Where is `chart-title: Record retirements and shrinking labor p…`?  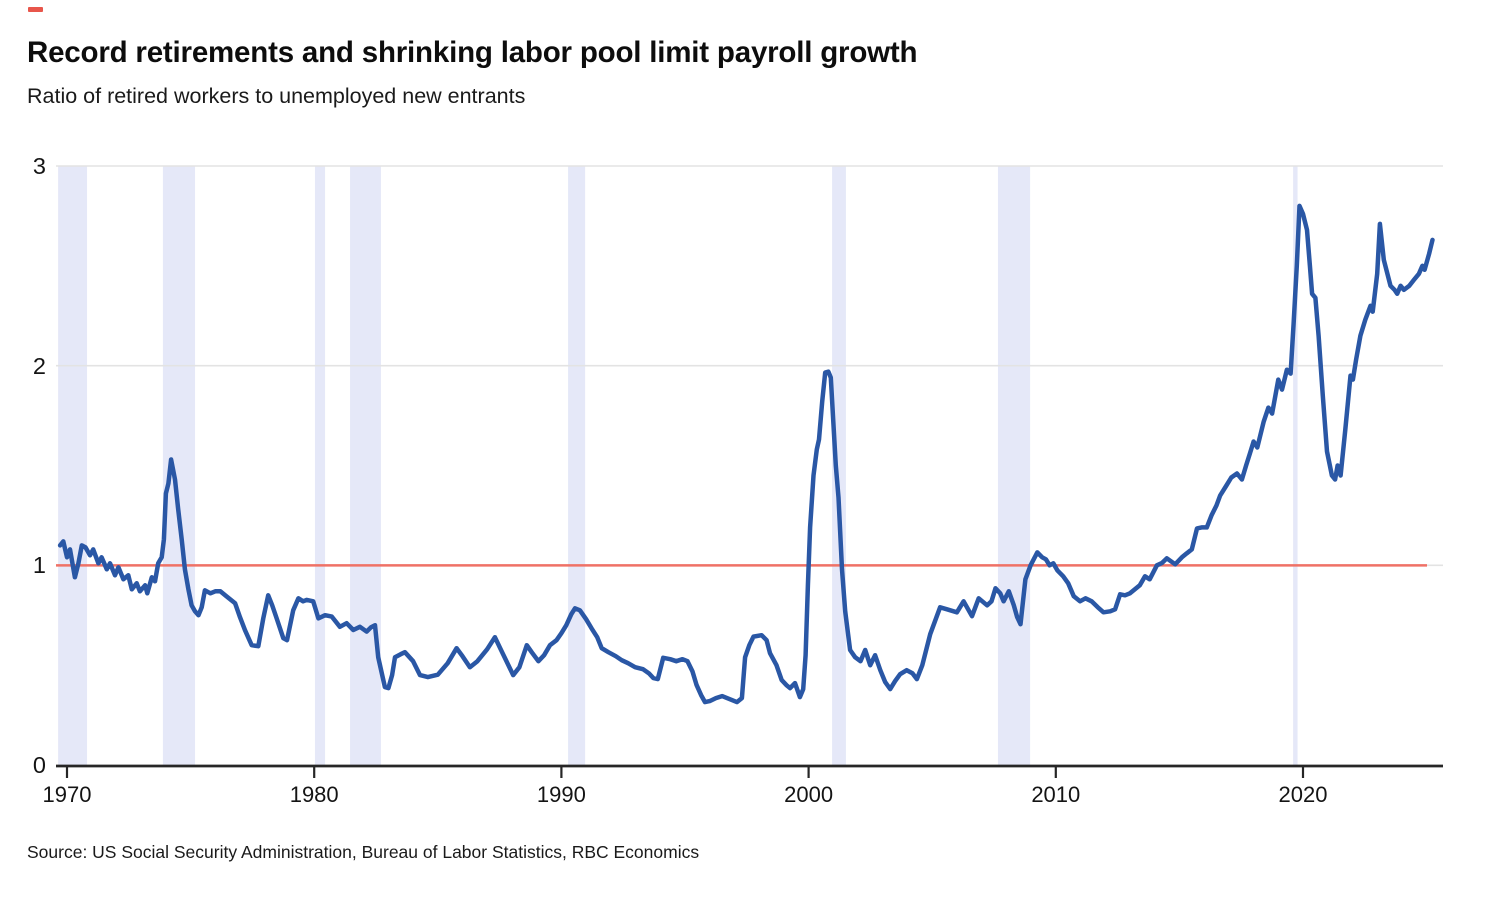
chart-title: Record retirements and shrinking labor p… is located at coordinates (472, 52).